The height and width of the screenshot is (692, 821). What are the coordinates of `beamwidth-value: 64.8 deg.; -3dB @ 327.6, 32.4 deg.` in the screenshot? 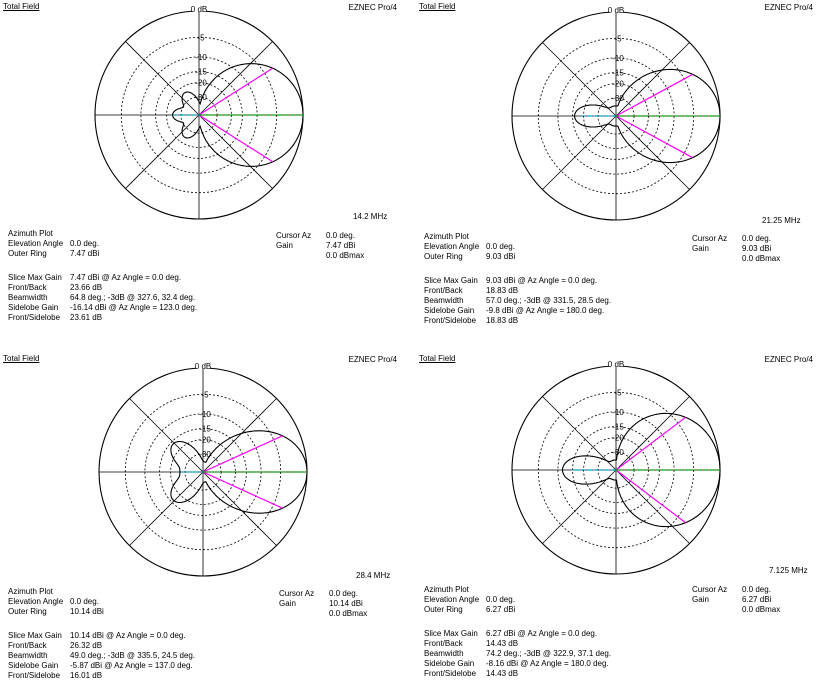 It's located at (133, 297).